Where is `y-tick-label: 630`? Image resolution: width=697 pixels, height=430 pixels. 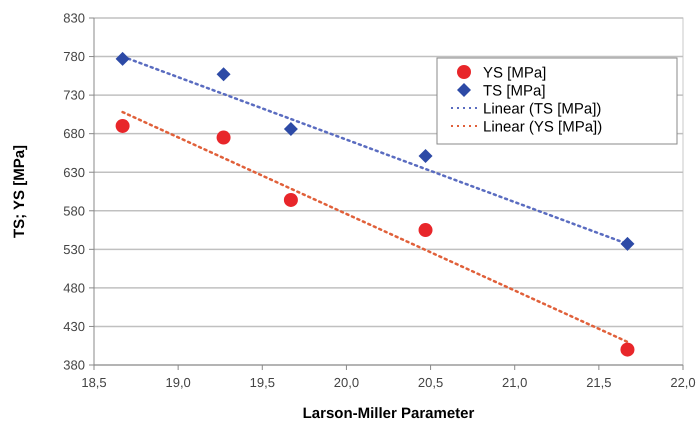 y-tick-label: 630 is located at coordinates (74, 172).